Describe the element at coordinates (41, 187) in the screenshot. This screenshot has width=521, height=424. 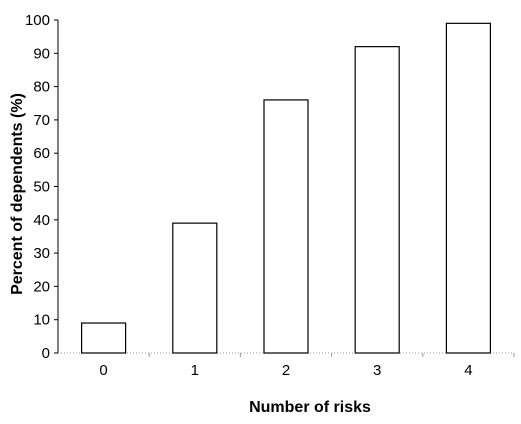
I see `y-tick-label: 50` at that location.